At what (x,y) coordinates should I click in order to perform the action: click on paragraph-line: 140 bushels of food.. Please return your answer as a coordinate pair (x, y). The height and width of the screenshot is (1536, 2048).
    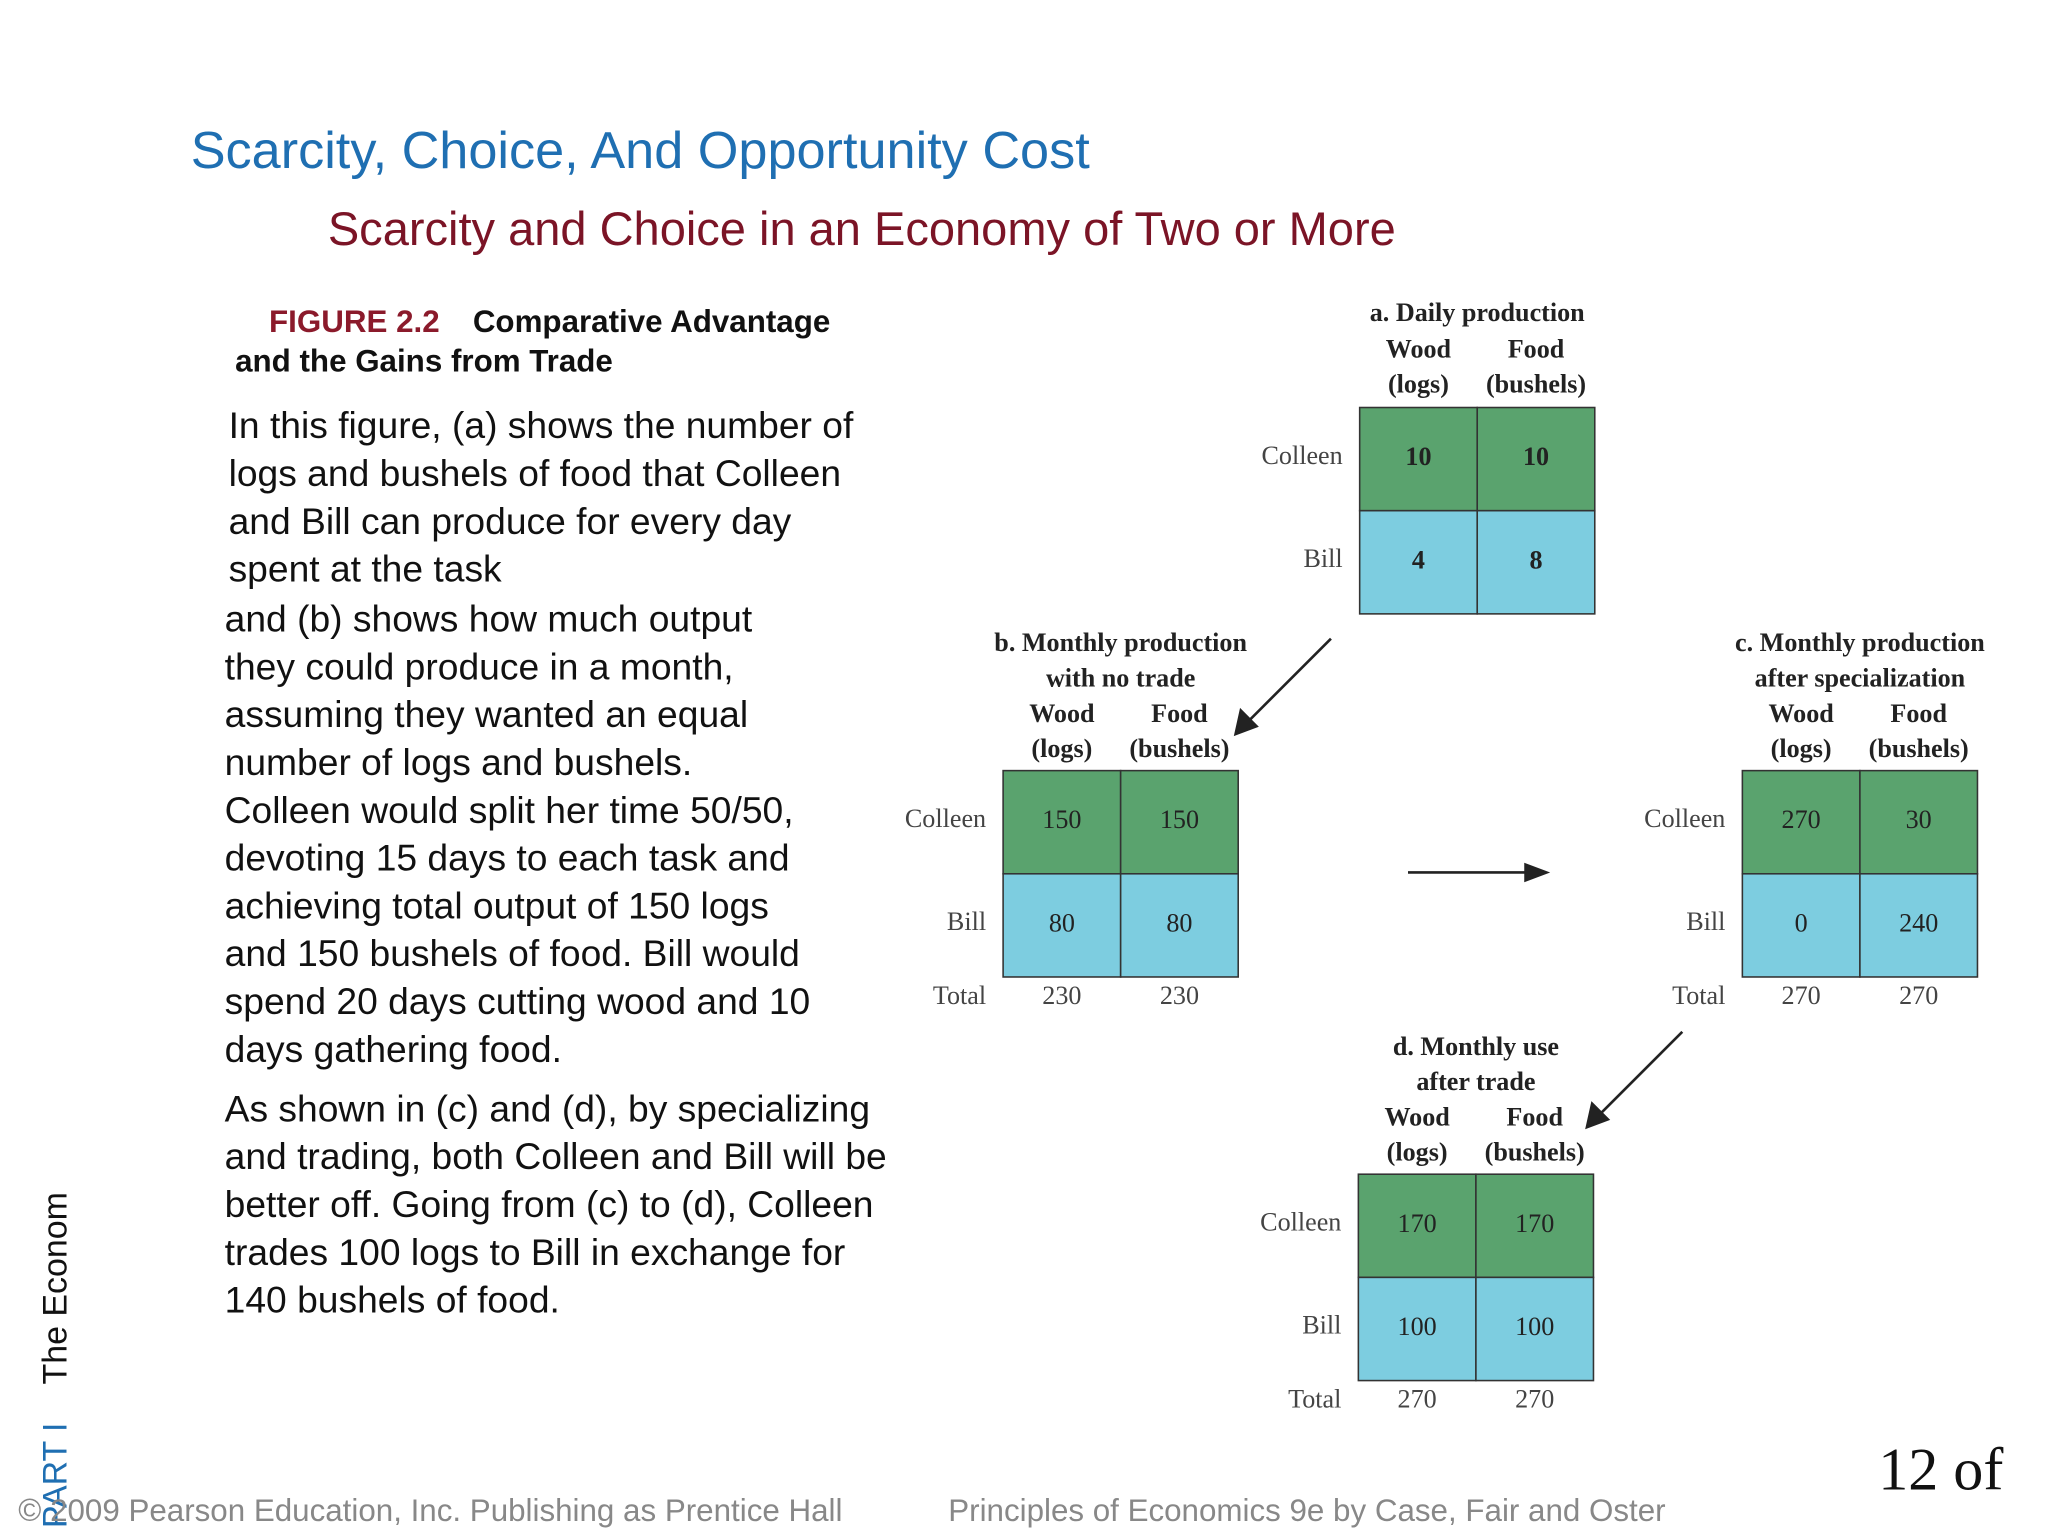
    Looking at the image, I should click on (392, 1300).